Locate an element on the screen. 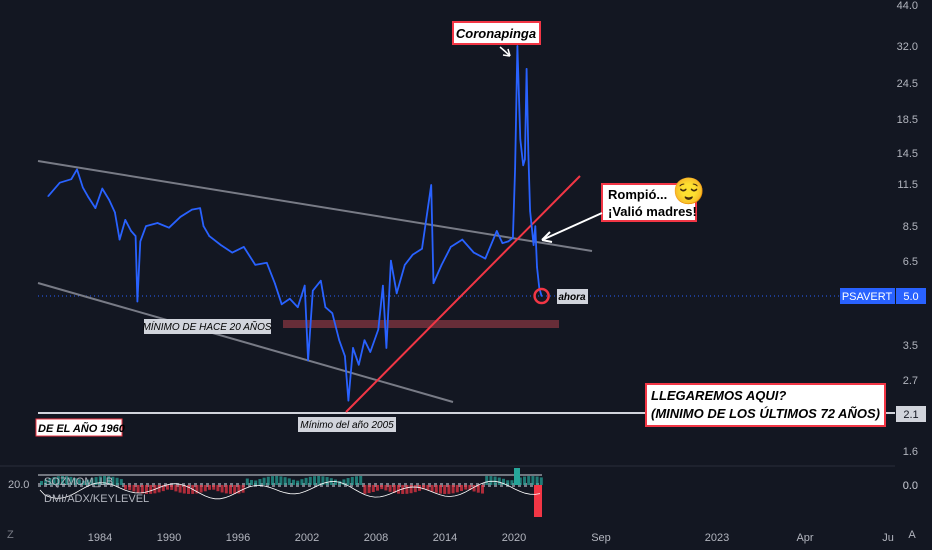 This screenshot has width=932, height=550. x-tick-label: 1990 is located at coordinates (169, 538).